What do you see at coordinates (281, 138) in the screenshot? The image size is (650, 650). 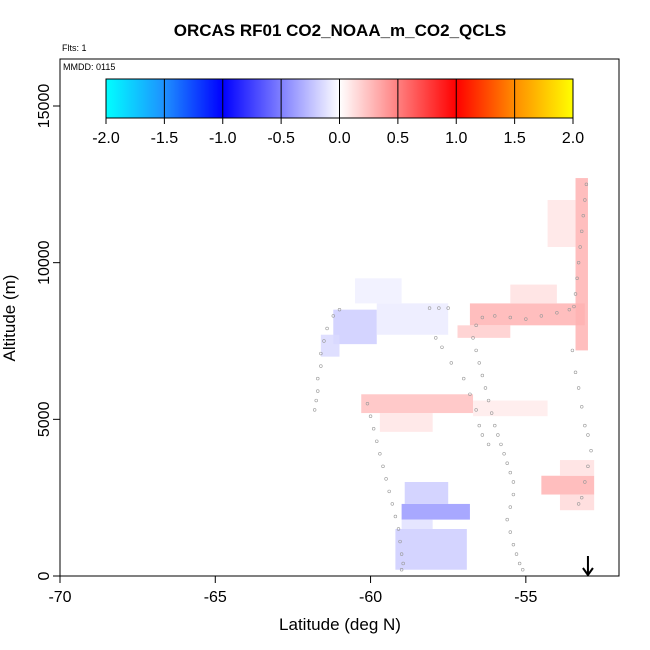 I see `colorbar-tick-label: -0.5` at bounding box center [281, 138].